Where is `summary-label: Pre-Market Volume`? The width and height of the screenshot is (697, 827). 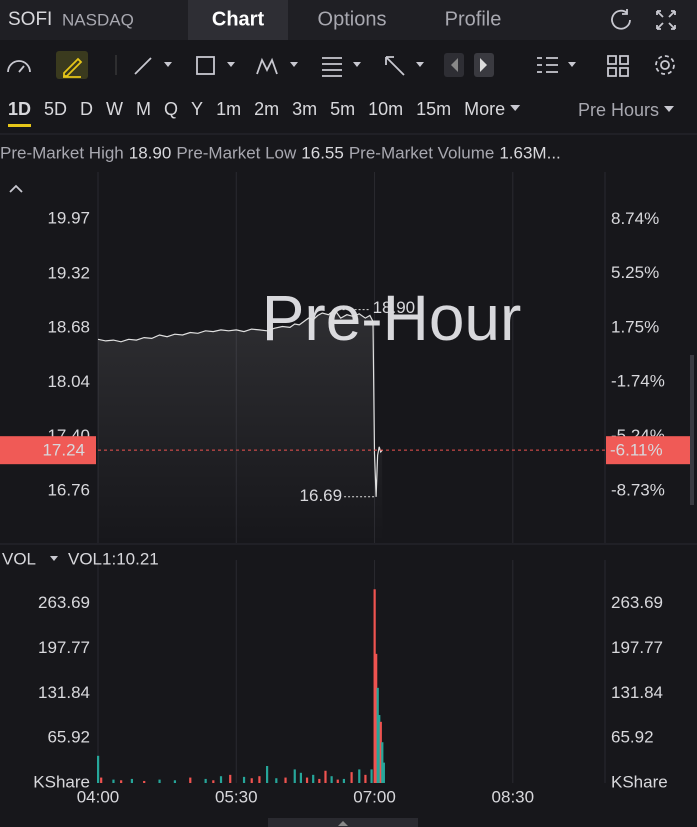 summary-label: Pre-Market Volume is located at coordinates (422, 152).